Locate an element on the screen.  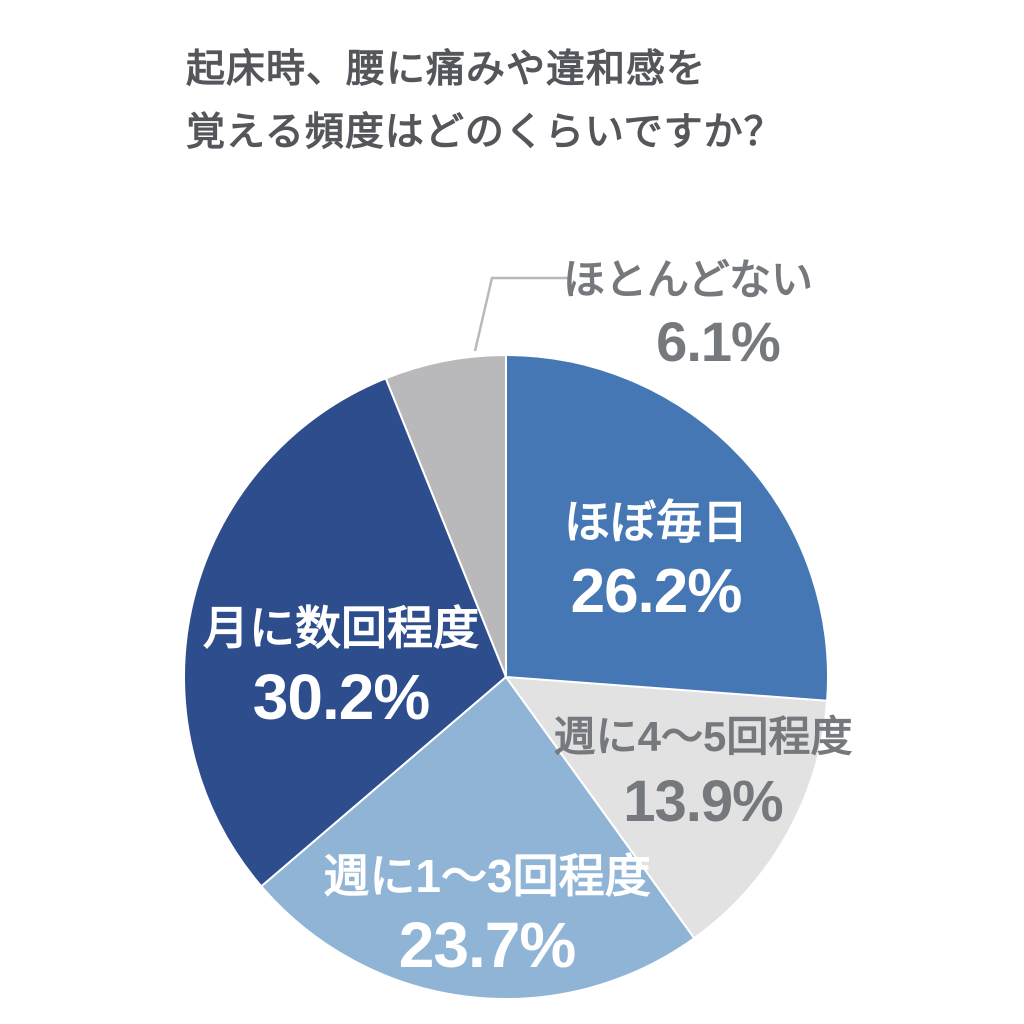
slice-name: 週に4〜5回程度 is located at coordinates (703, 736).